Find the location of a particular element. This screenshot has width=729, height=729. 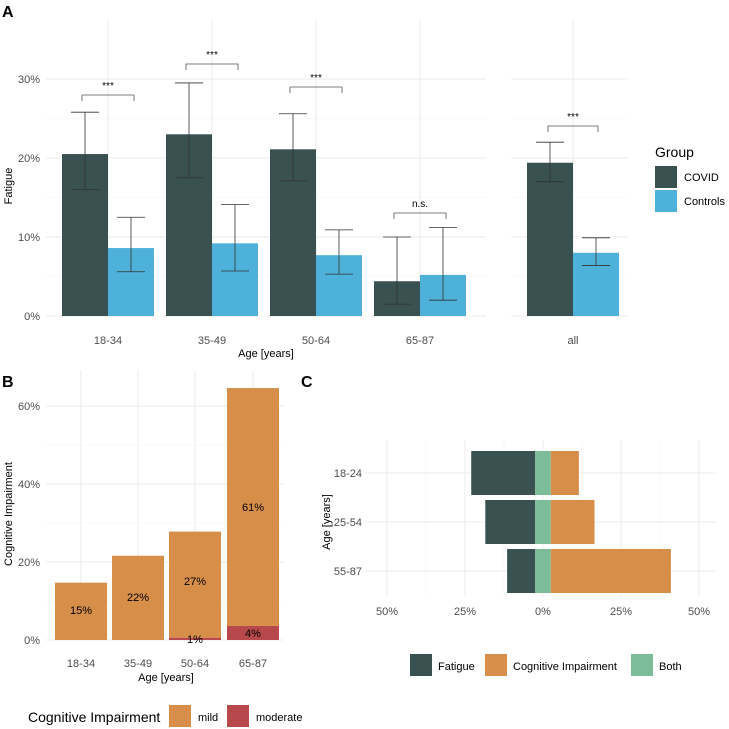

panel-a-significance-18-34-bracket is located at coordinates (108, 97).